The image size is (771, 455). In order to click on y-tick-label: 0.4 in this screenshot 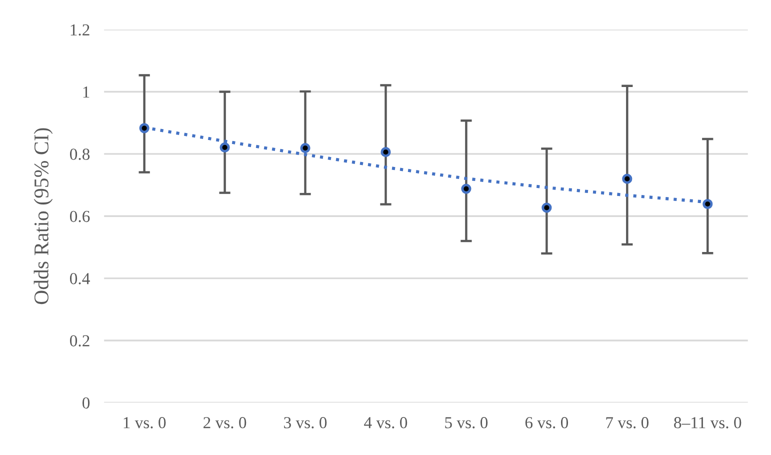, I will do `click(80, 278)`.